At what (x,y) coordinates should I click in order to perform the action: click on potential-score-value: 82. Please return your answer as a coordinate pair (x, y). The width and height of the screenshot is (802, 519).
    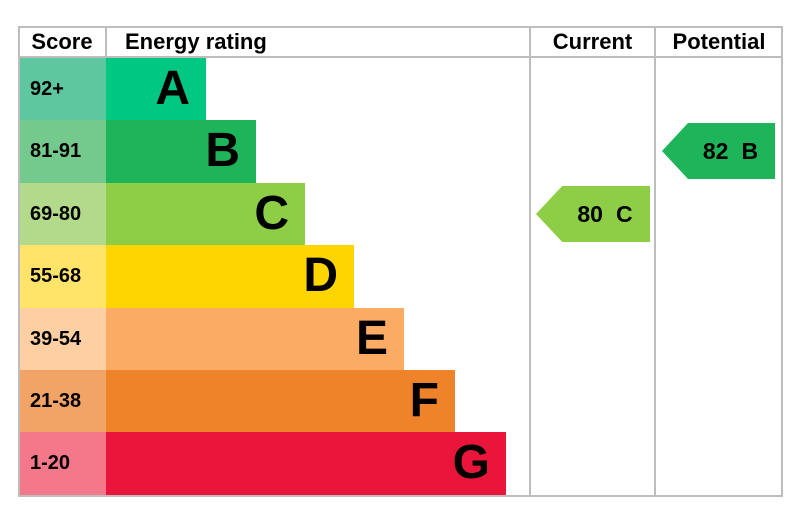
    Looking at the image, I should click on (715, 150).